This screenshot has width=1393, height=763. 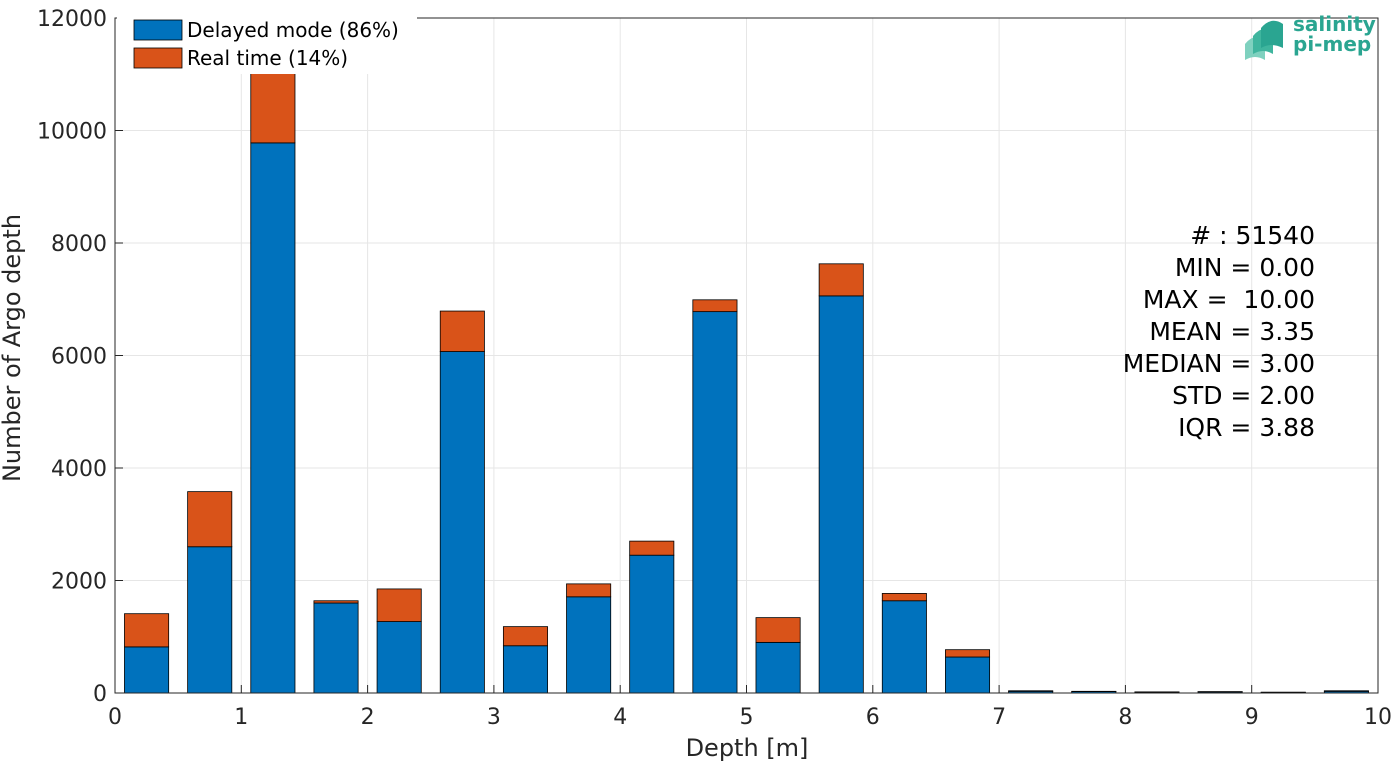 What do you see at coordinates (79, 244) in the screenshot?
I see `y-tick-label-4: 8000` at bounding box center [79, 244].